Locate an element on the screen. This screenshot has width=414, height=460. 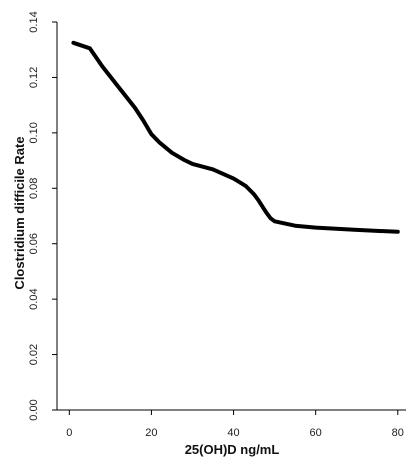
y-tick-label: 0.02 is located at coordinates (34, 354).